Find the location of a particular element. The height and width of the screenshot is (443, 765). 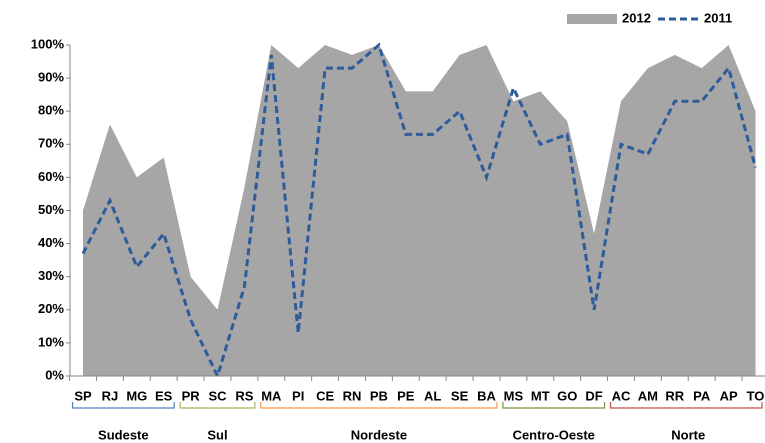

x-tick-label: CE is located at coordinates (325, 395).